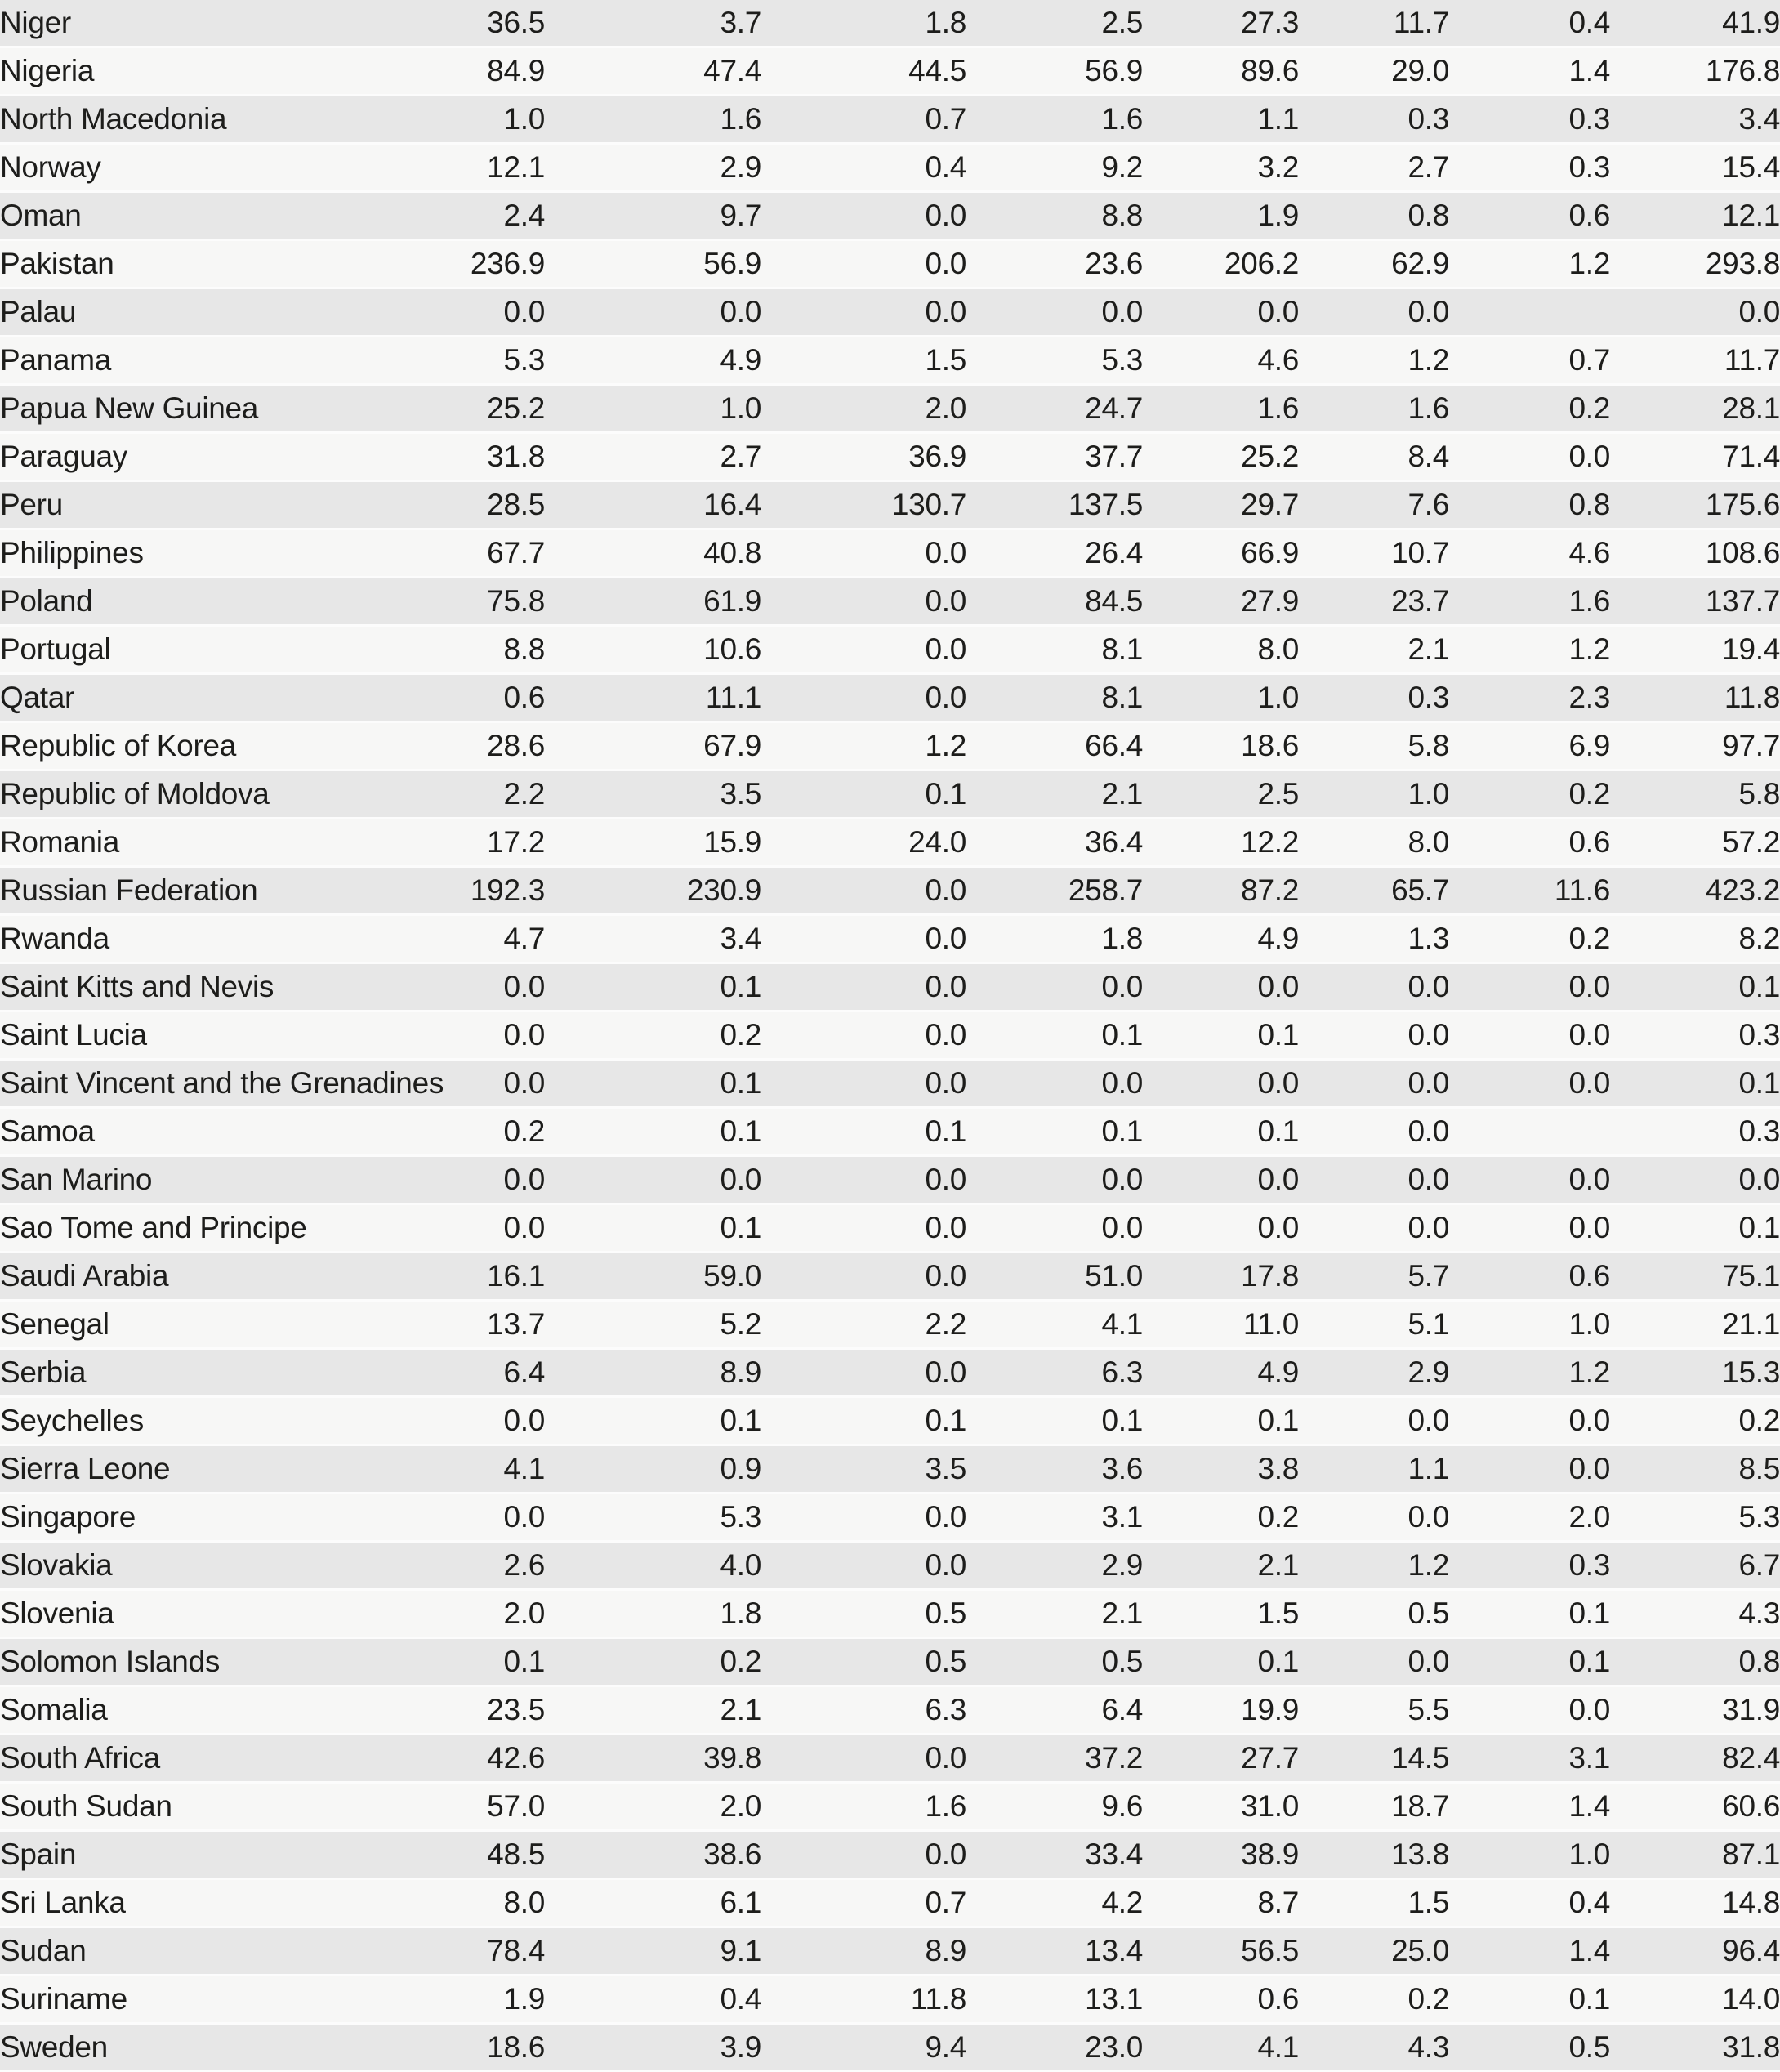 This screenshot has width=1780, height=2072. What do you see at coordinates (928, 504) in the screenshot?
I see `value-cell: 130.7` at bounding box center [928, 504].